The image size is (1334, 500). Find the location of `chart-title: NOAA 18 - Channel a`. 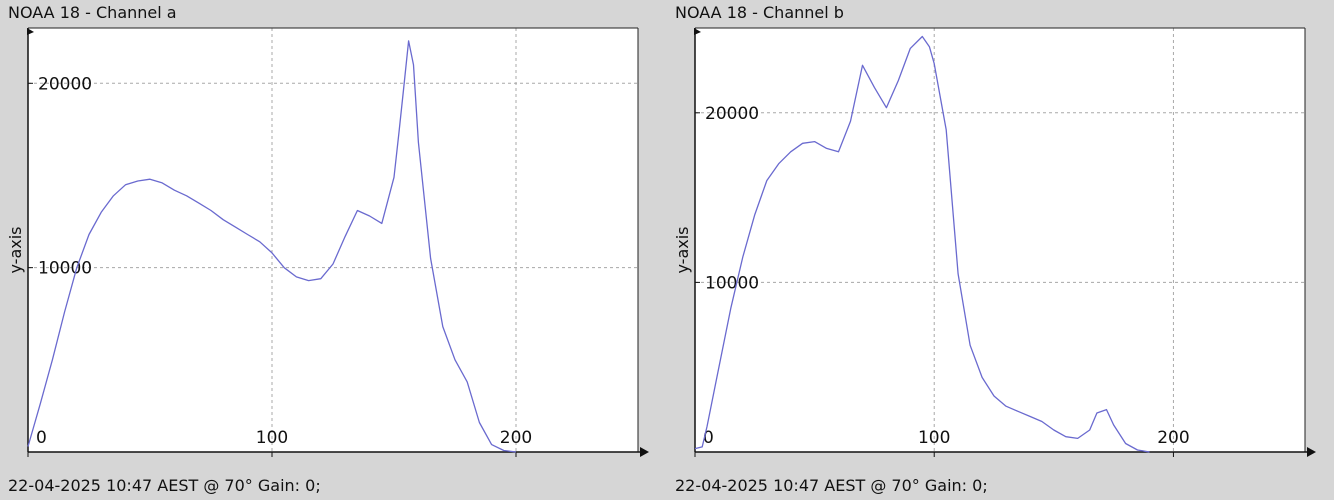

chart-title: NOAA 18 - Channel a is located at coordinates (92, 12).